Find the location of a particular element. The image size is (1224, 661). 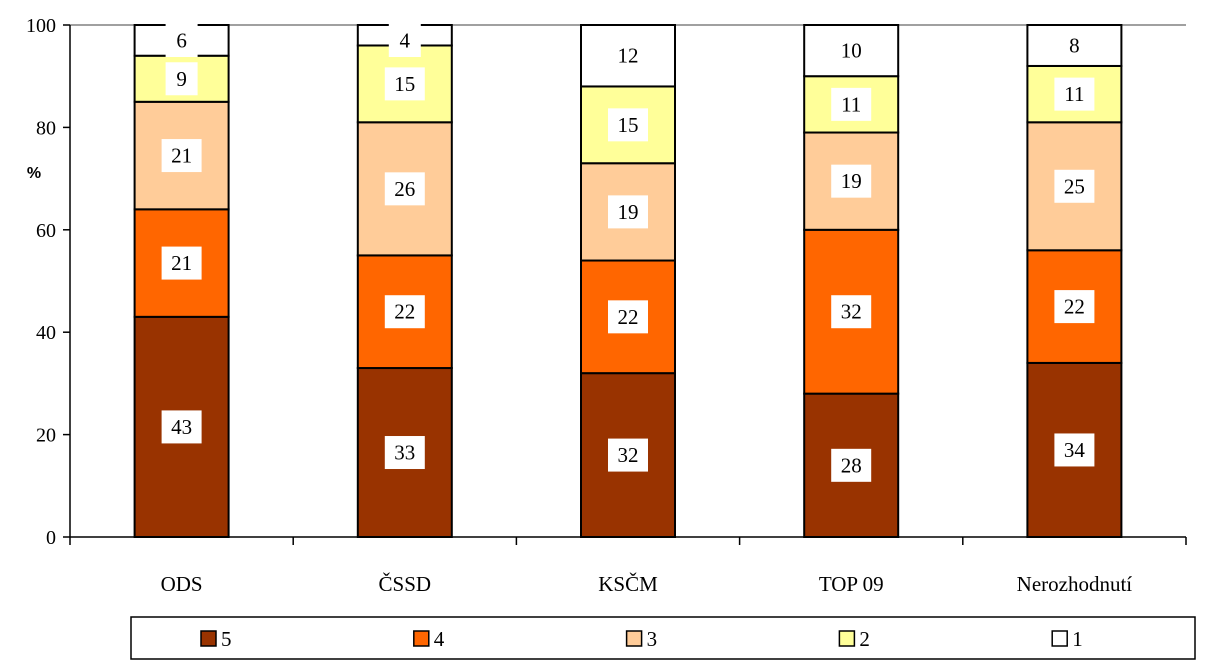

bar-segment-ksčm-4 is located at coordinates (628, 317).